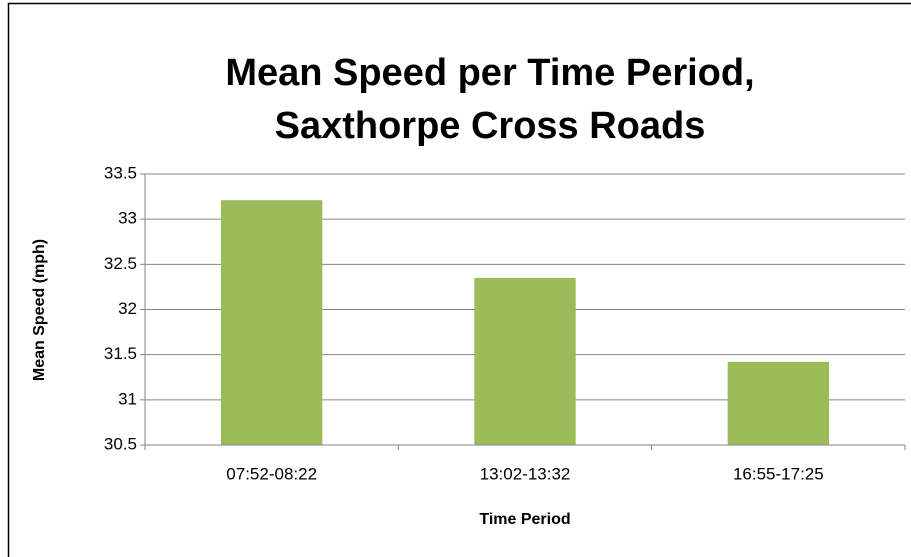  I want to click on y-tick-label: 33, so click(127, 218).